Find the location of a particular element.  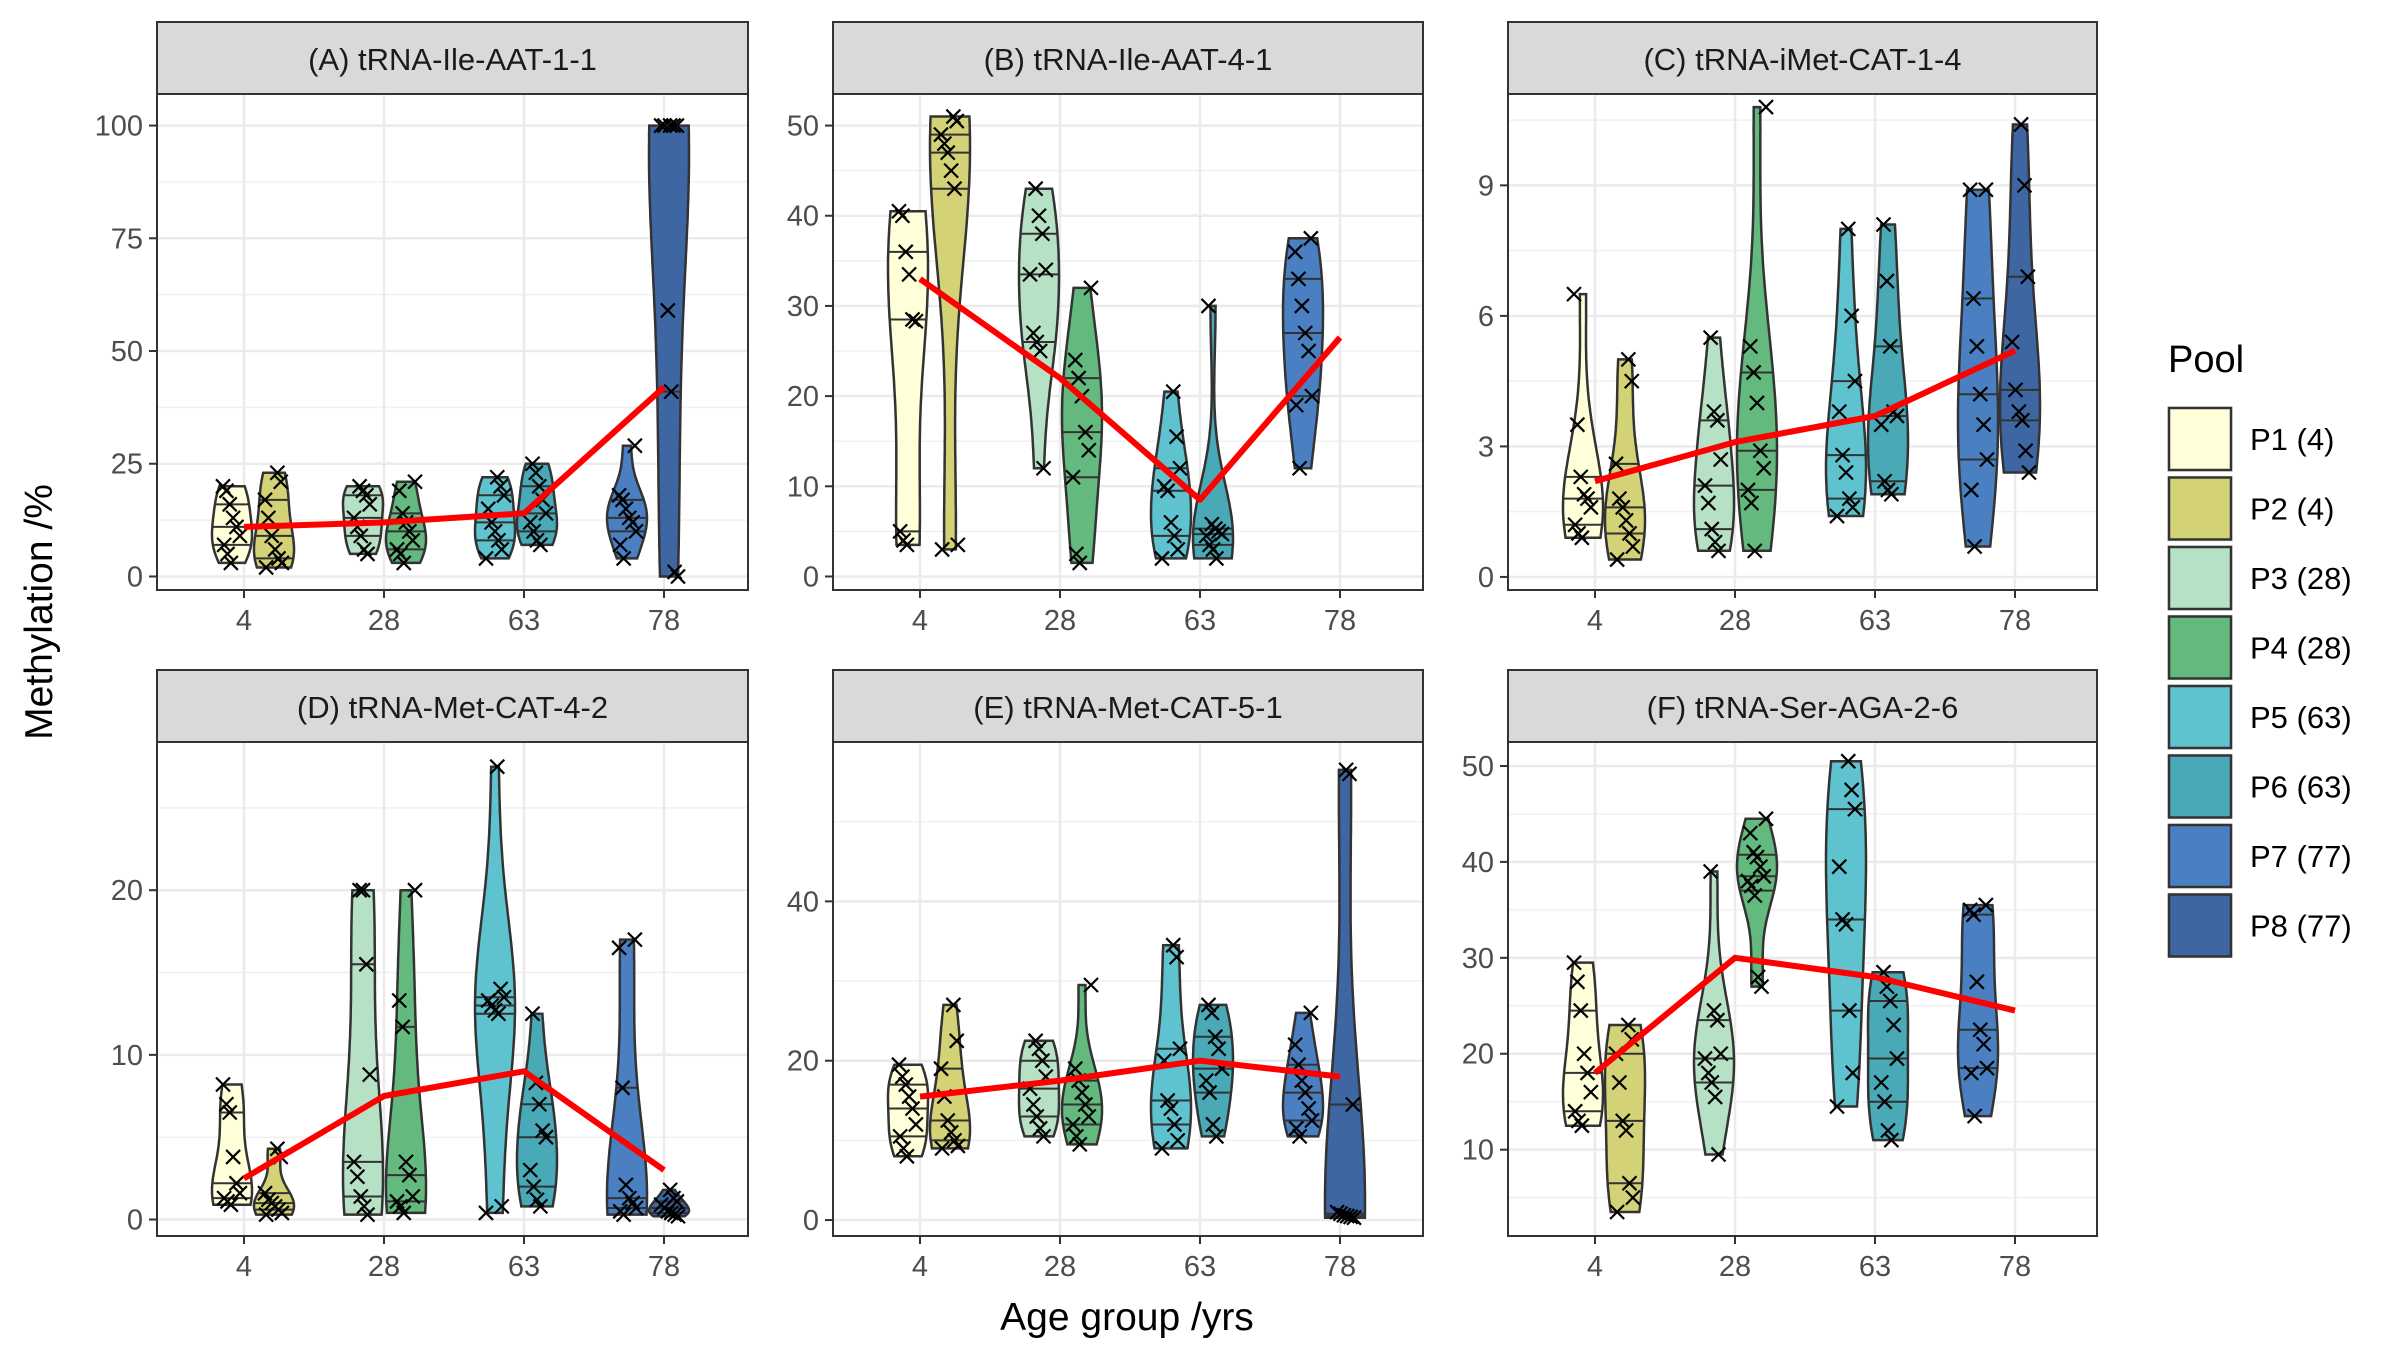

x-tick-label: 78 is located at coordinates (664, 621).